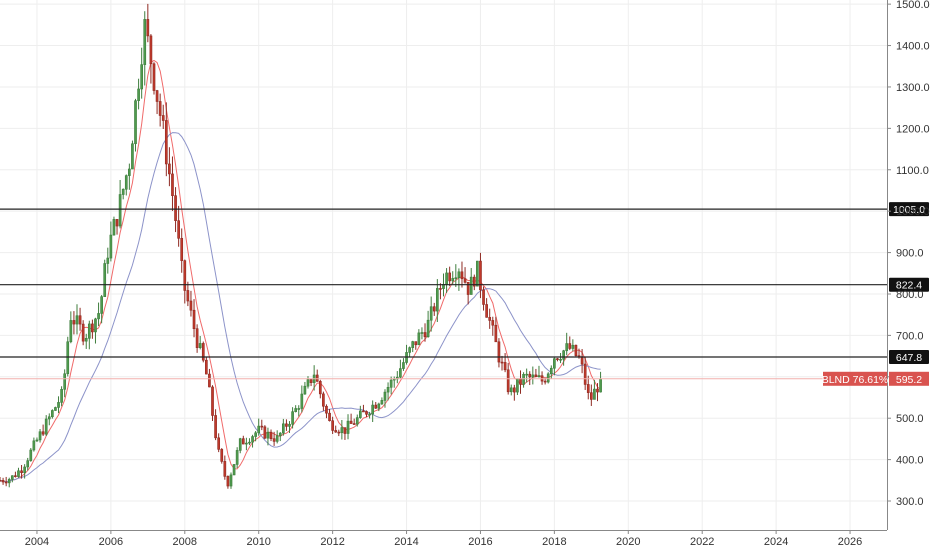  What do you see at coordinates (909, 358) in the screenshot?
I see `level-tag-label: 647.8` at bounding box center [909, 358].